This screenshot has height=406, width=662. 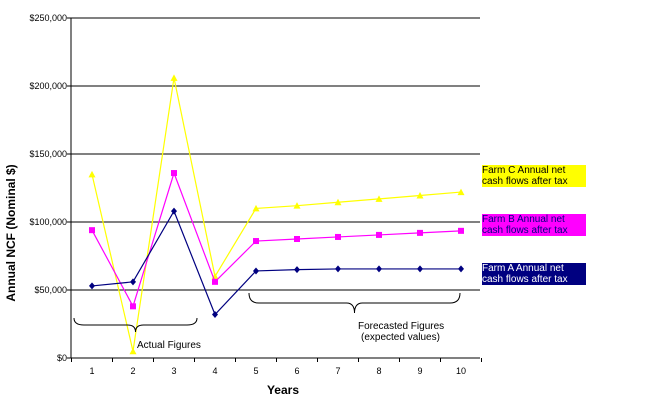 What do you see at coordinates (419, 371) in the screenshot?
I see `x-tick-label: 9` at bounding box center [419, 371].